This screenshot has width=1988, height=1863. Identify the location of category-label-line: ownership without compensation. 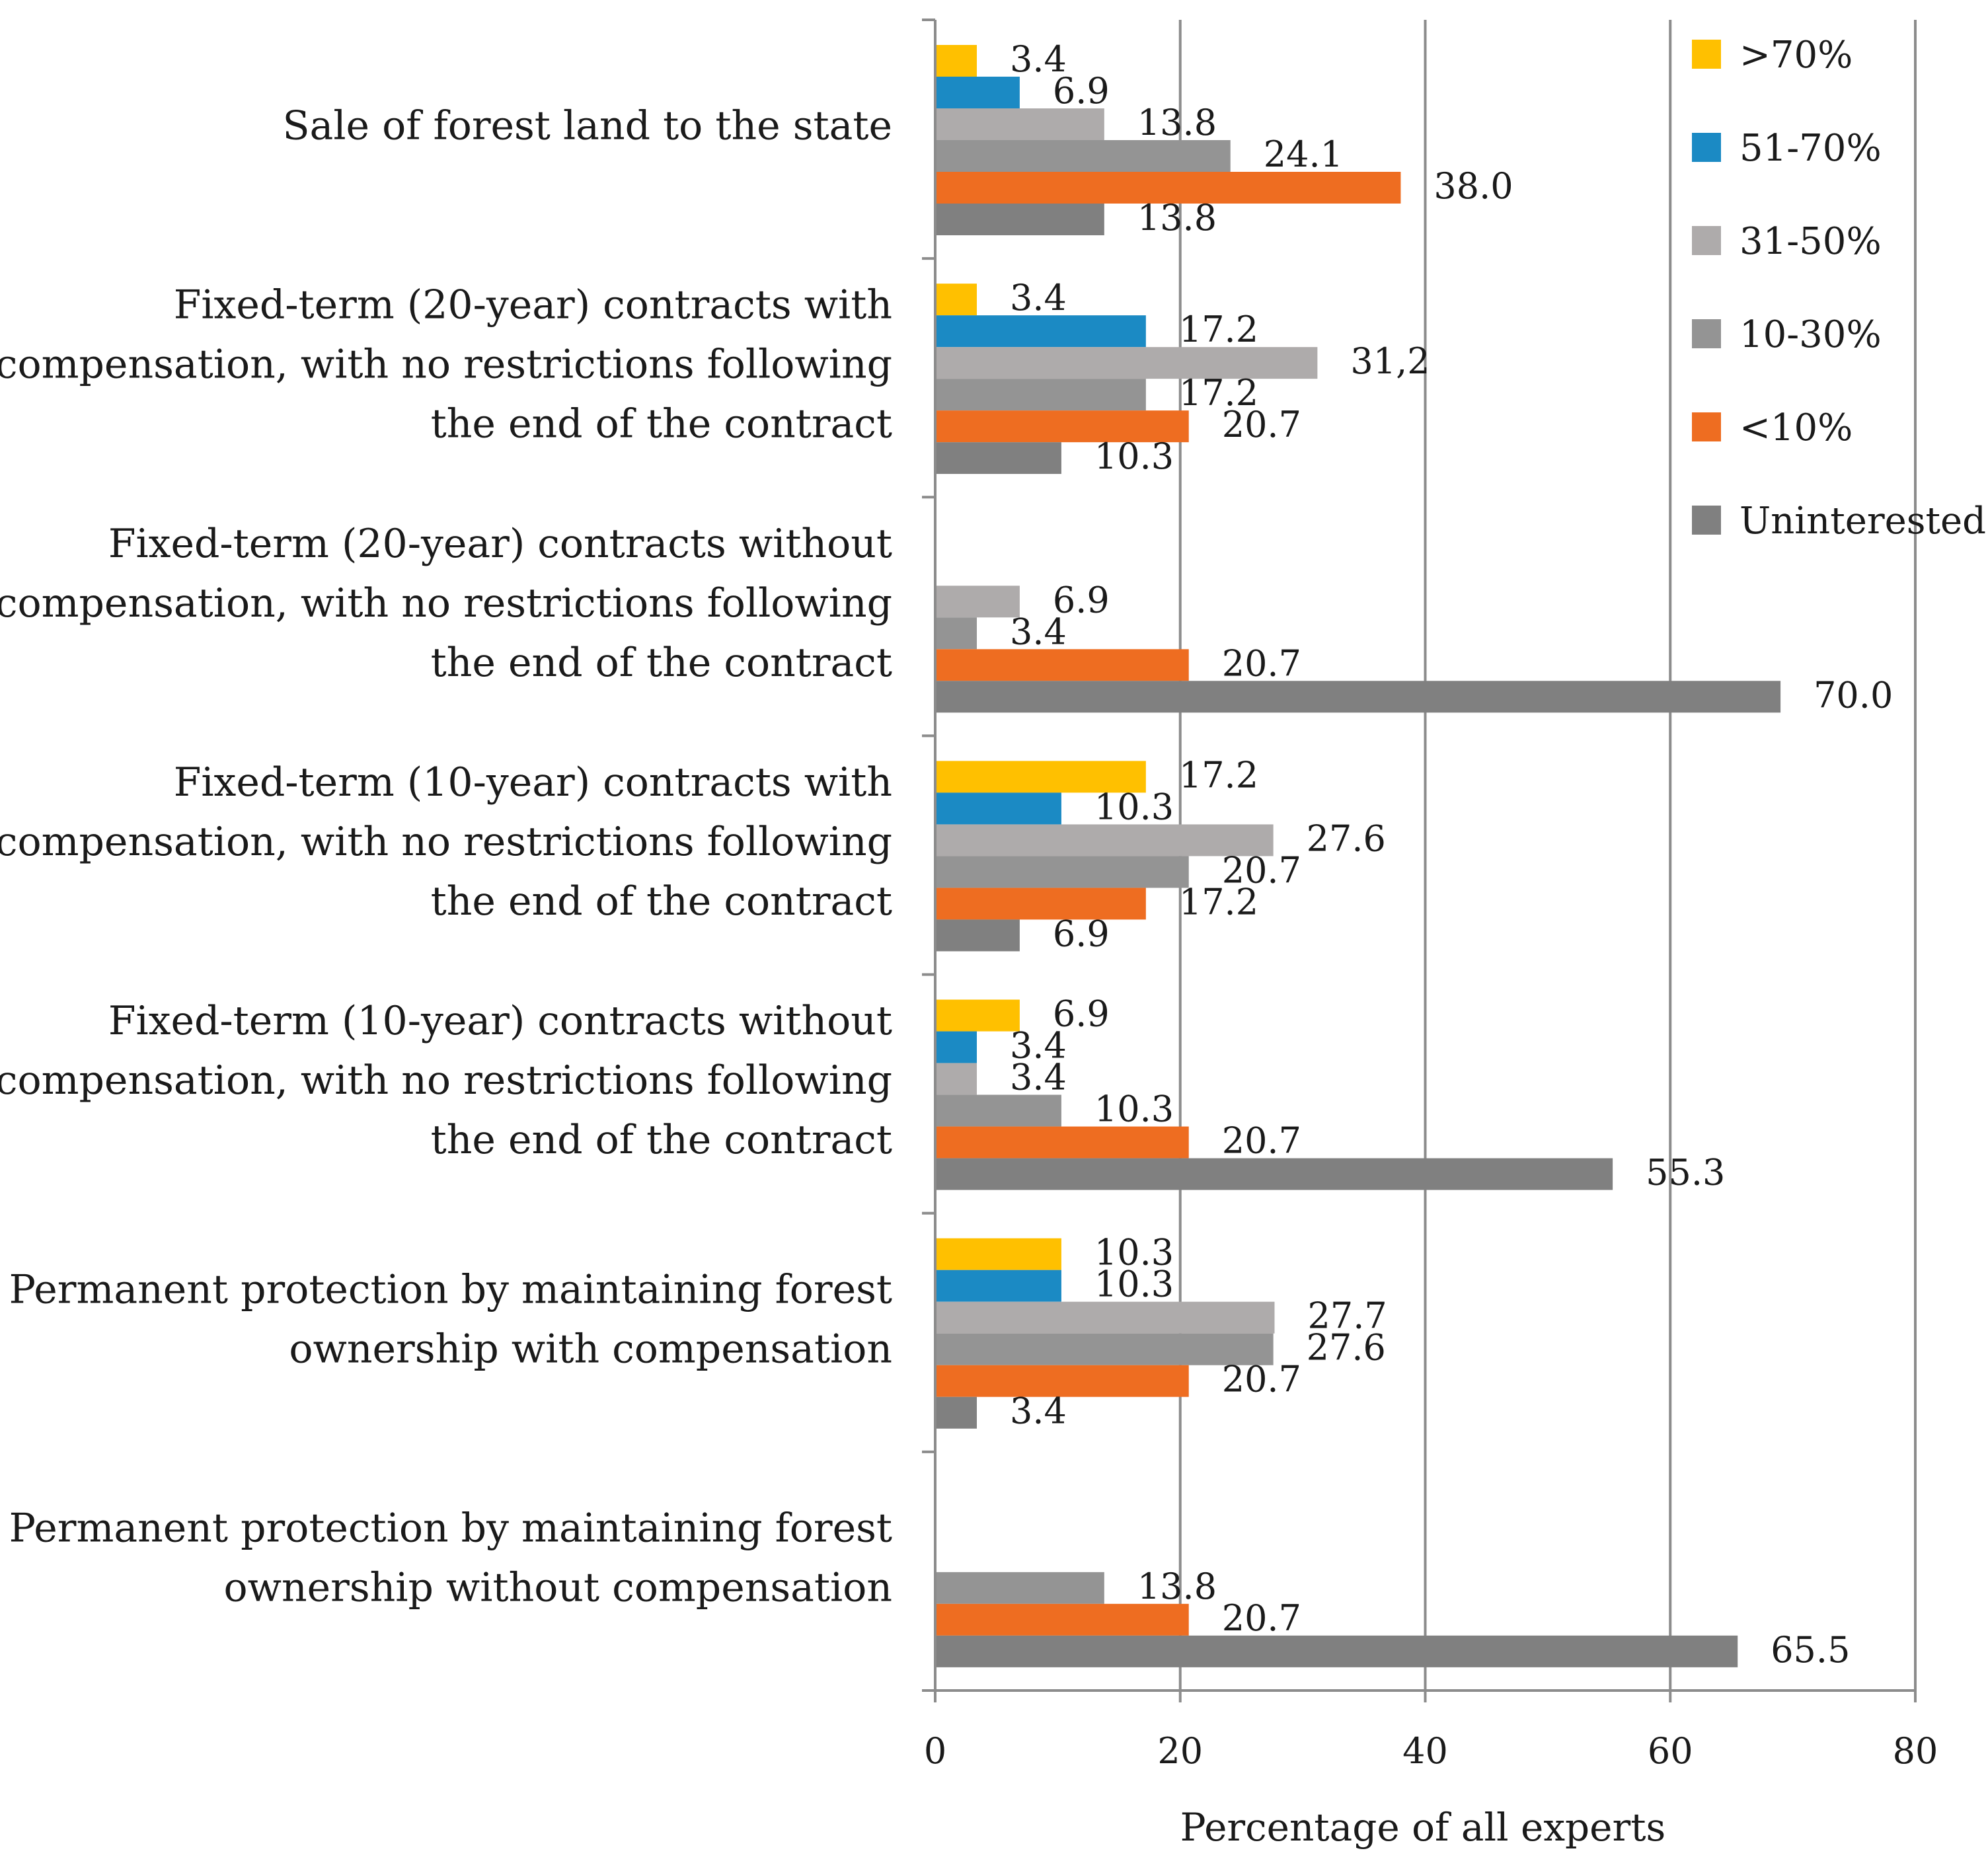
(558, 1588).